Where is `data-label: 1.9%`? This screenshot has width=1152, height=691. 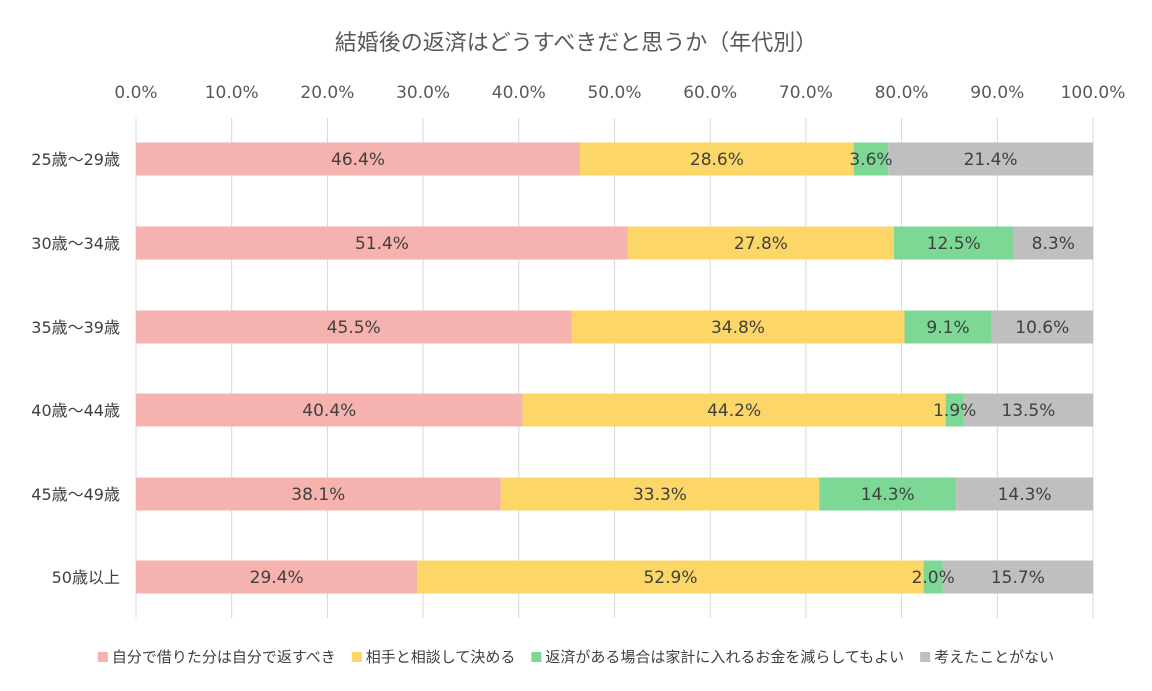 data-label: 1.9% is located at coordinates (954, 411).